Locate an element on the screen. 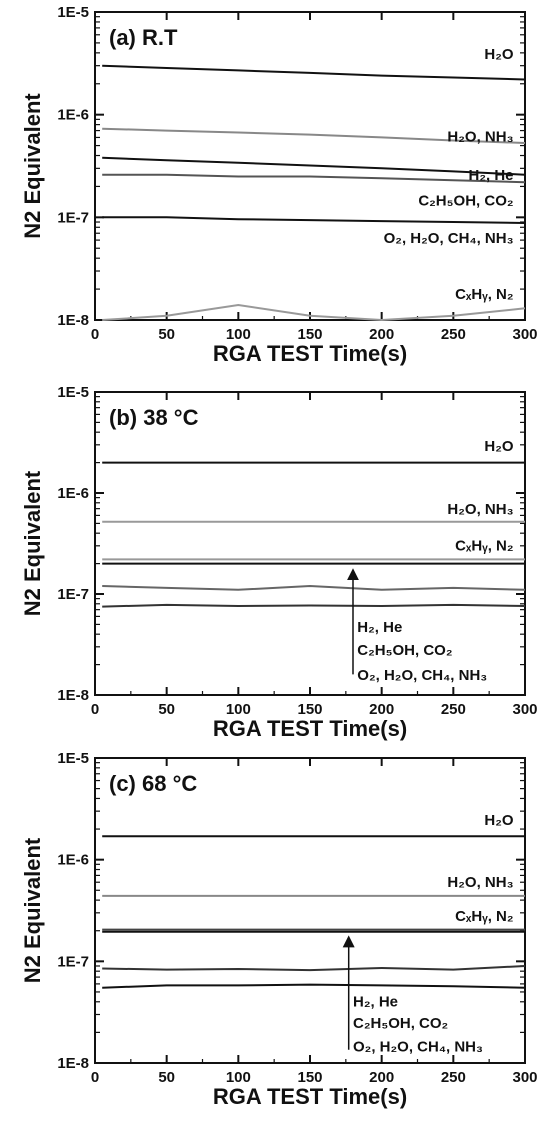 Image resolution: width=552 pixels, height=1121 pixels. panel-title: (b) 38 °C is located at coordinates (154, 417).